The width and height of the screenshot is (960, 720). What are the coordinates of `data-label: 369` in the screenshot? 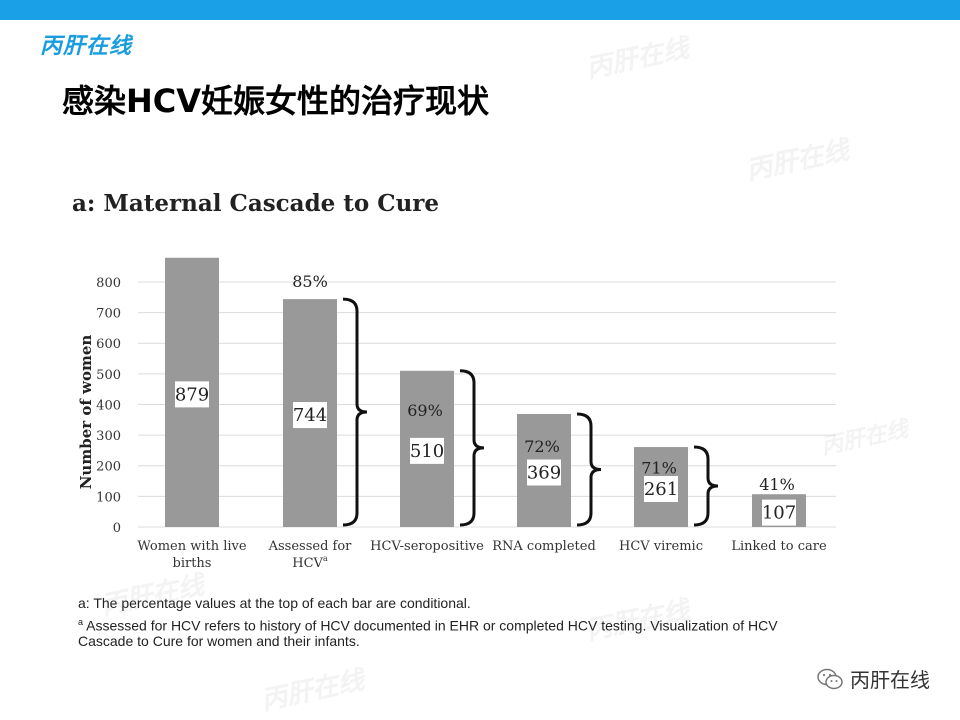 It's located at (544, 472).